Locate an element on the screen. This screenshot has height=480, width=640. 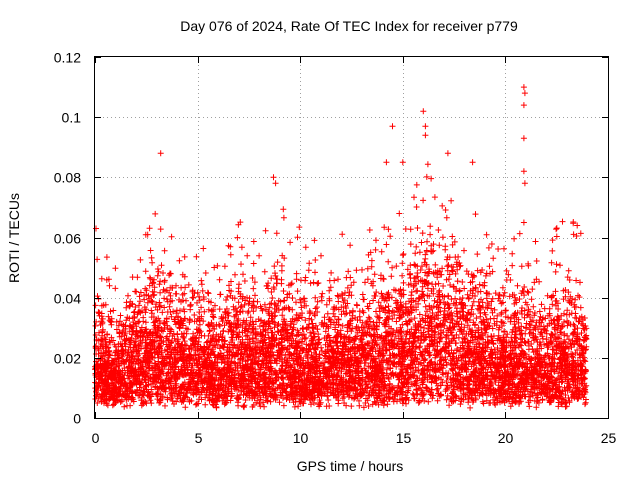
y-tick-label: 0.12 is located at coordinates (67, 58).